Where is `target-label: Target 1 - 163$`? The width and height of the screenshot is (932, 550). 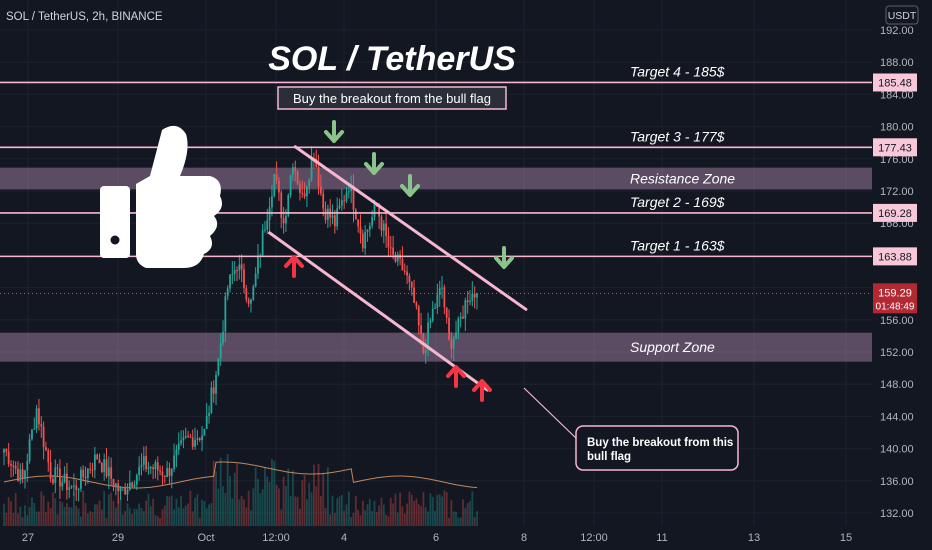
target-label: Target 1 - 163$ is located at coordinates (677, 245).